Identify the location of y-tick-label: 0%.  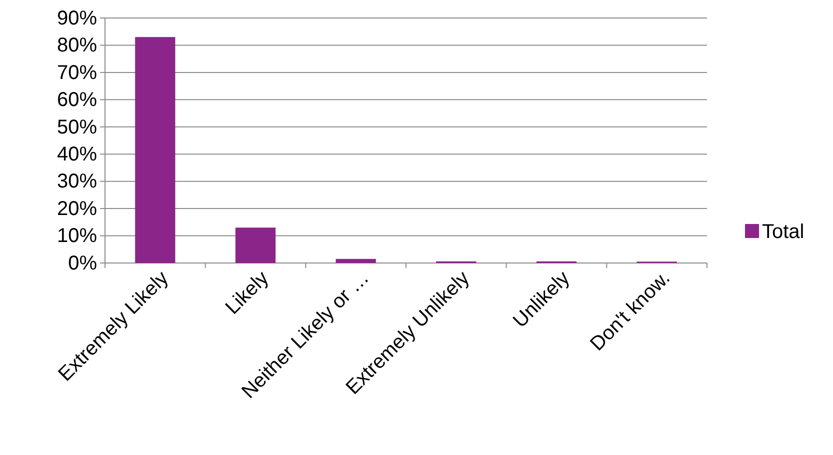
(83, 263).